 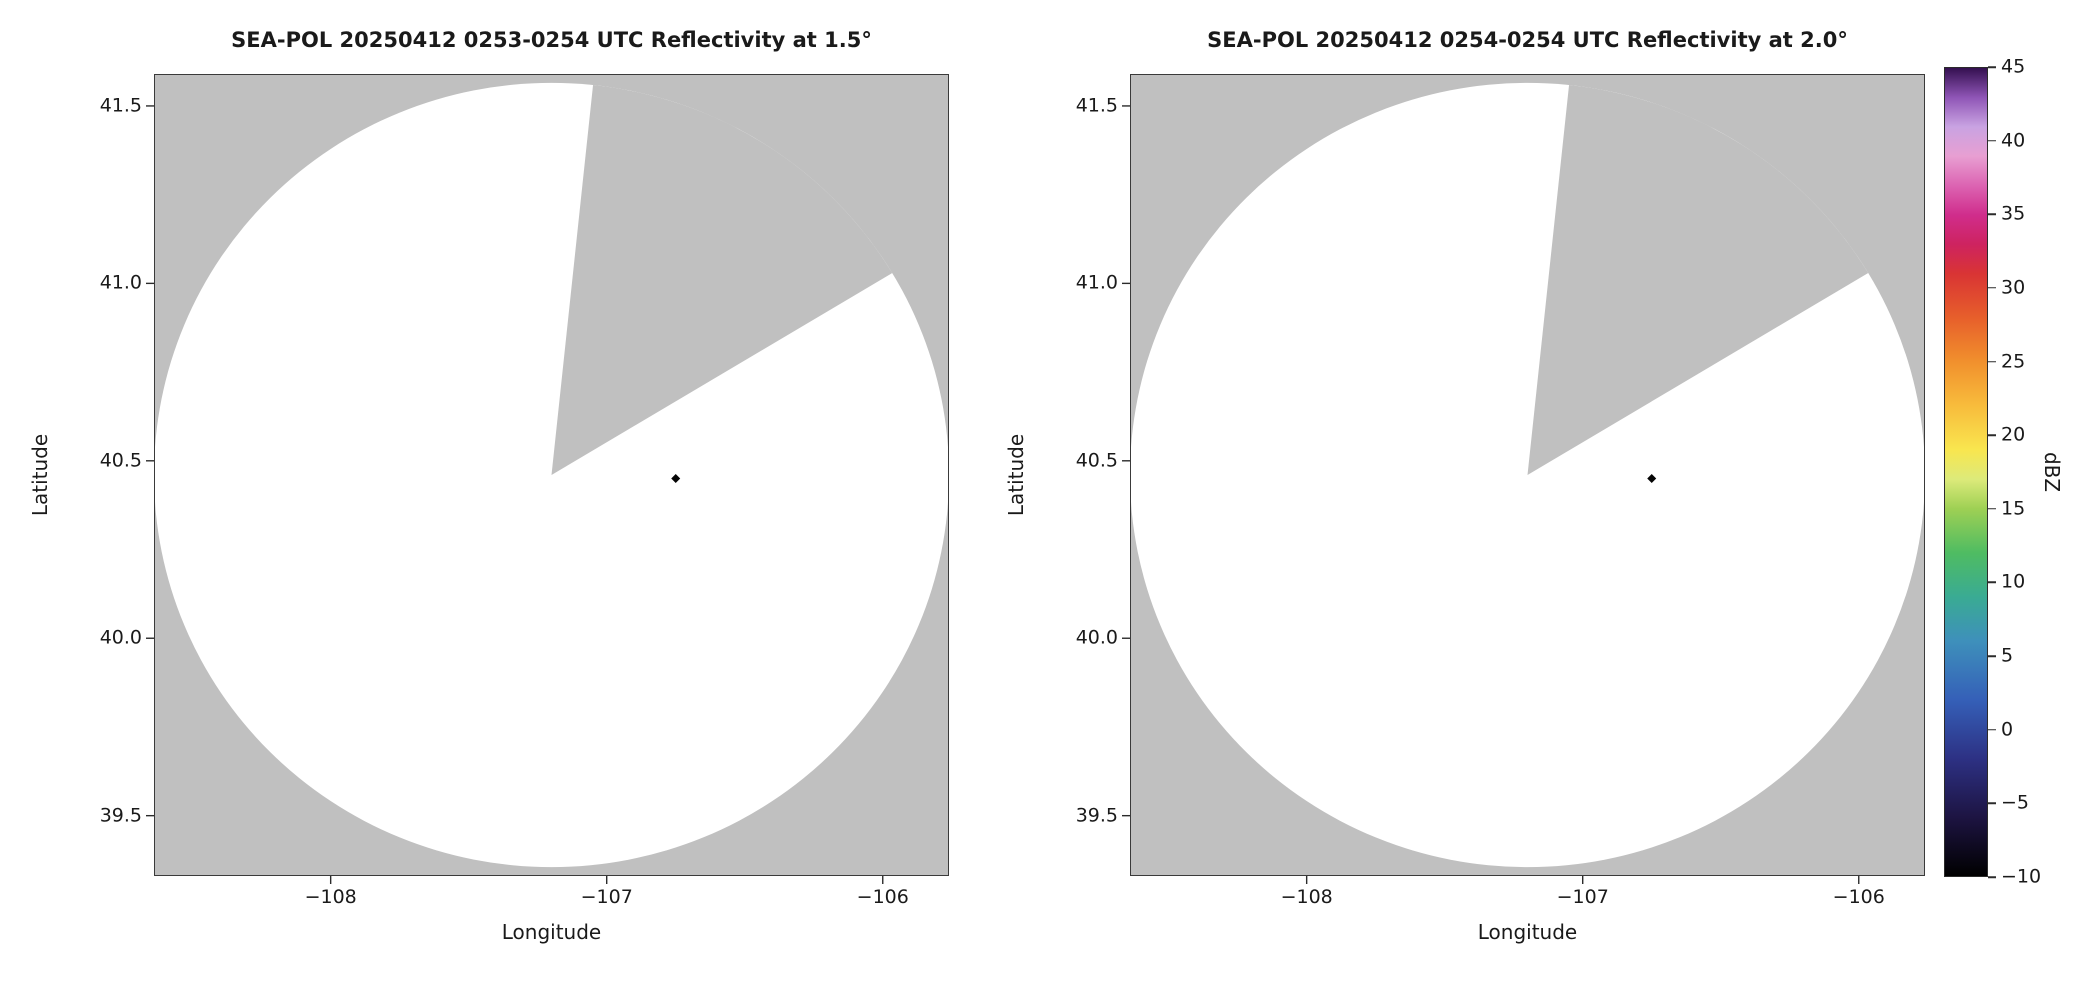 I want to click on colorbar-label: dBZ, so click(x=2052, y=472).